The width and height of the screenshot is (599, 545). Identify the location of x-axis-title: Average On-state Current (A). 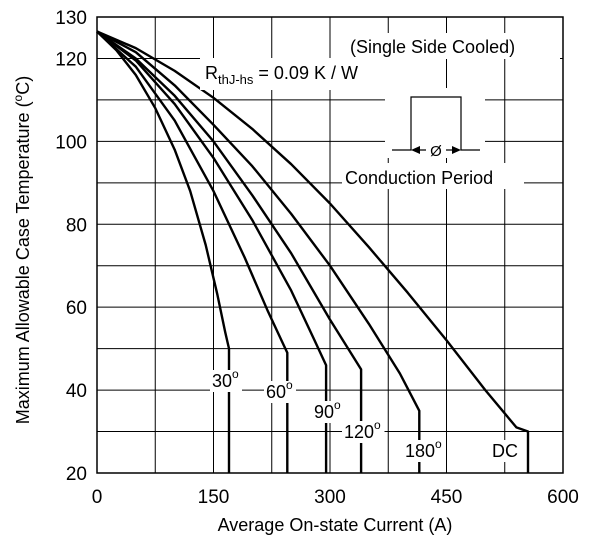
(335, 525).